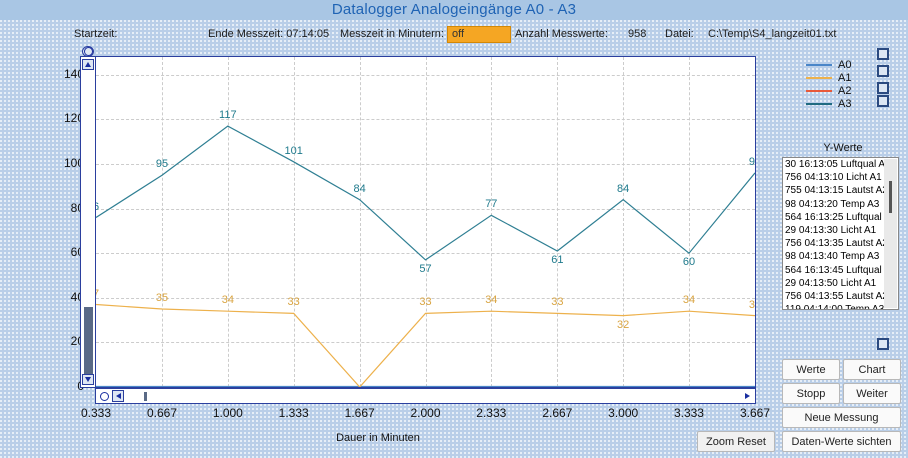 This screenshot has width=908, height=458. What do you see at coordinates (293, 413) in the screenshot?
I see `x-axis-tick-label: 1.333` at bounding box center [293, 413].